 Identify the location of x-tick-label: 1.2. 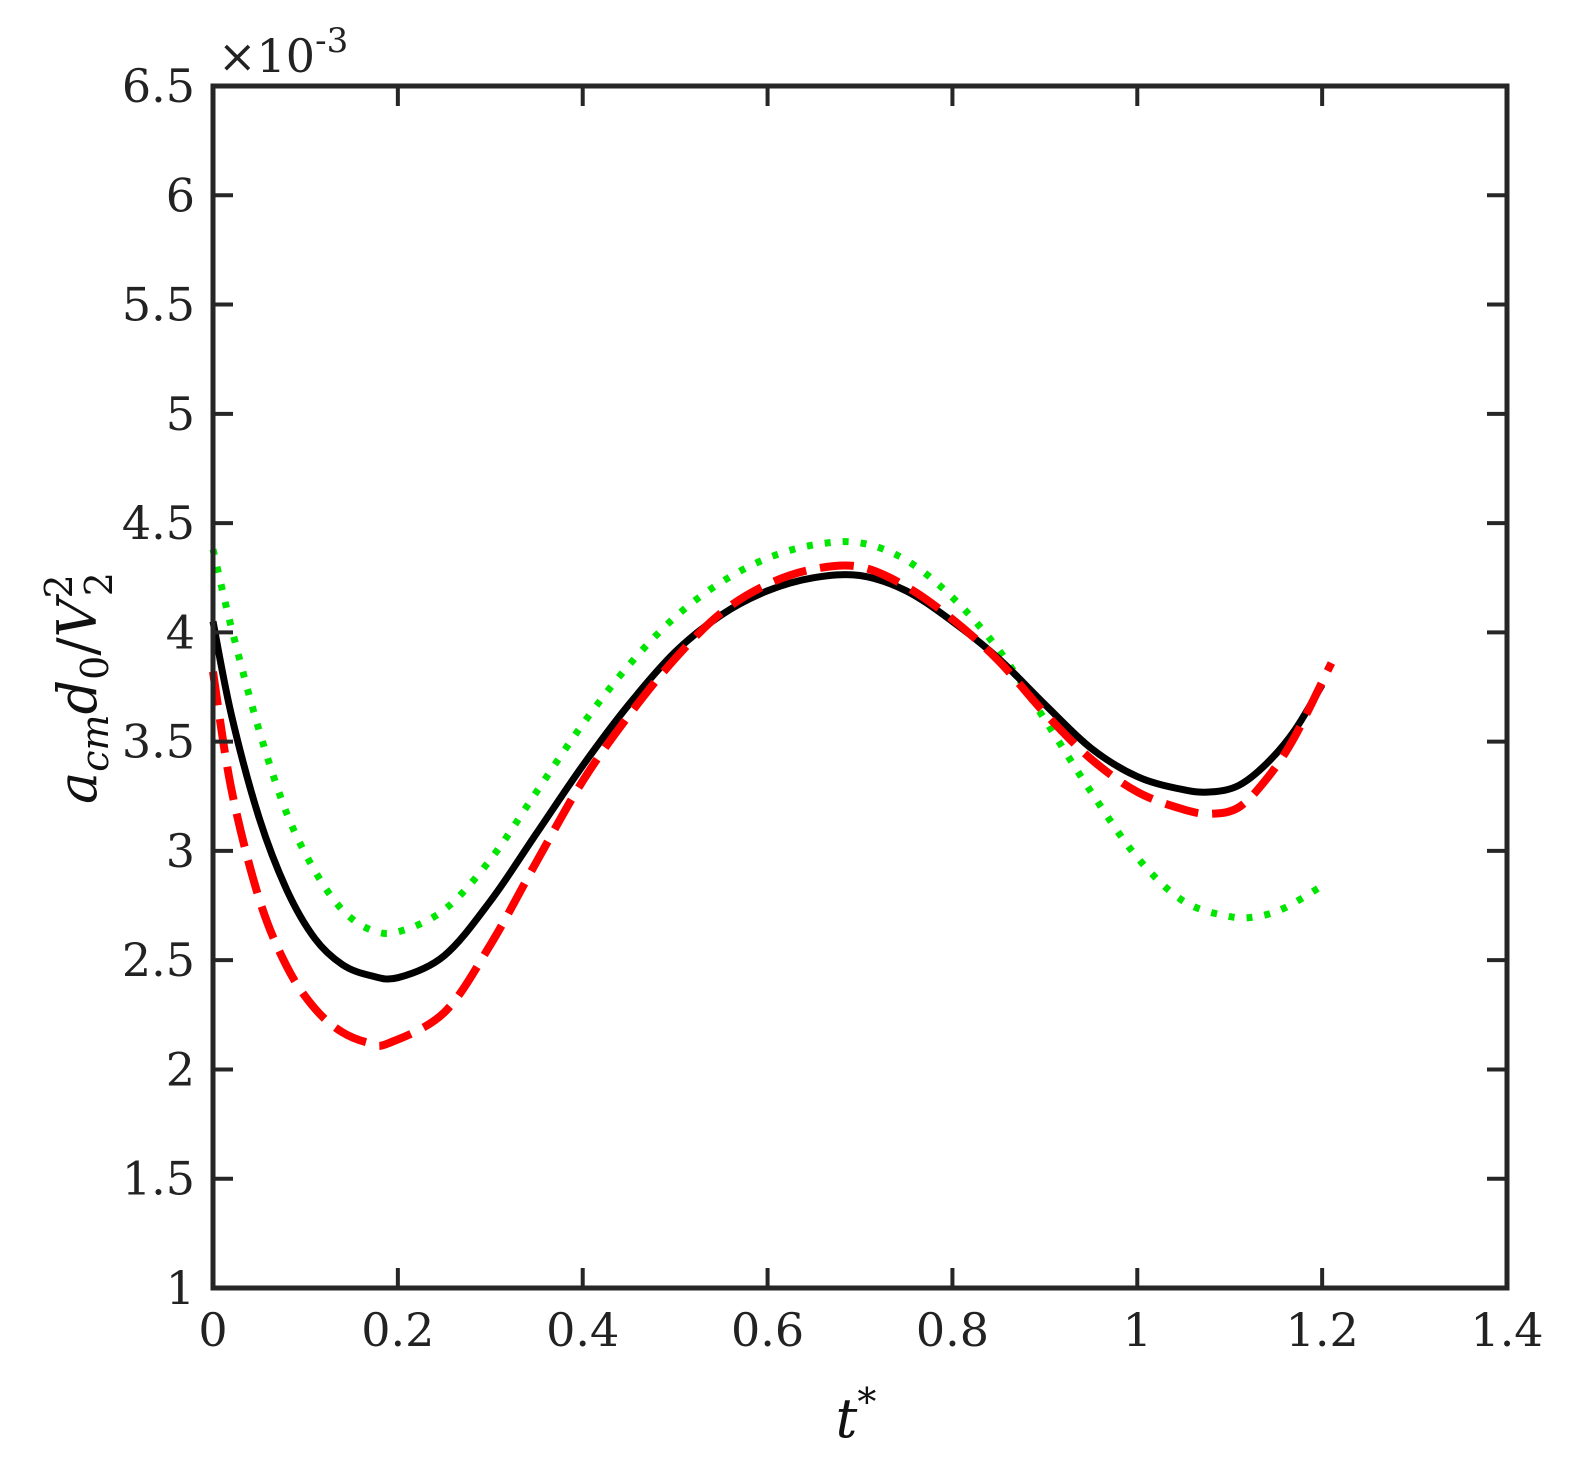
(1322, 1330).